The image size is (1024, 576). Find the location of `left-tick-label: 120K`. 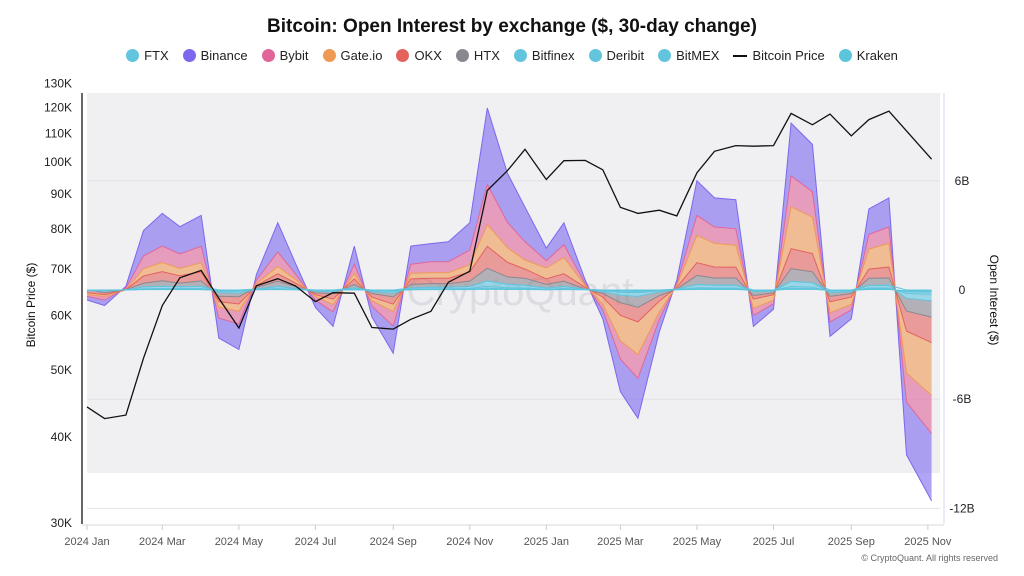

left-tick-label: 120K is located at coordinates (58, 108).